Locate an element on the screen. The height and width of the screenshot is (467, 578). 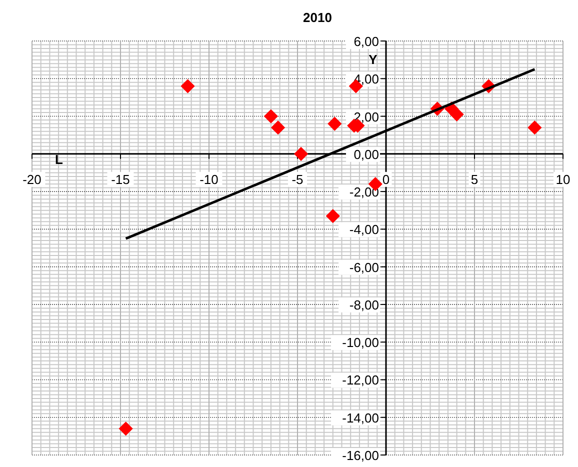
y-tick-label: -6,00 is located at coordinates (364, 267).